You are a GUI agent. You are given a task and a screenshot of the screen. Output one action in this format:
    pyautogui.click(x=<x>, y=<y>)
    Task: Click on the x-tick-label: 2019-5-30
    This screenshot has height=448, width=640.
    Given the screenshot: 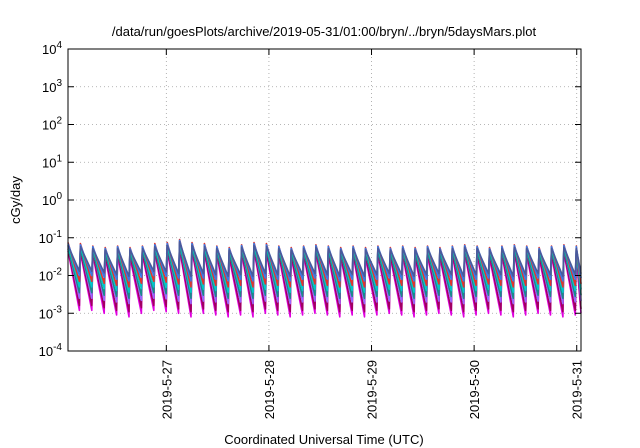 What is the action you would take?
    pyautogui.click(x=474, y=389)
    